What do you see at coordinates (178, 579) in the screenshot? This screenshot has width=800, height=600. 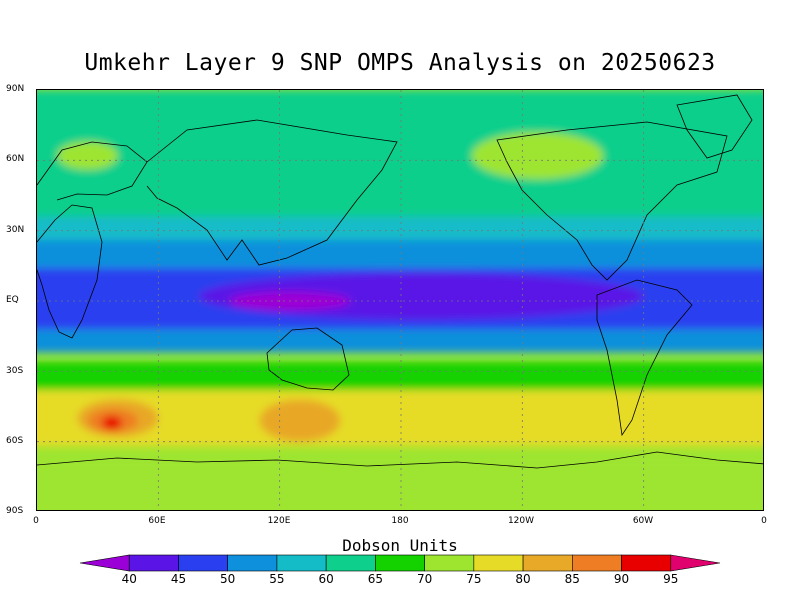 I see `colorbar-label: 45` at bounding box center [178, 579].